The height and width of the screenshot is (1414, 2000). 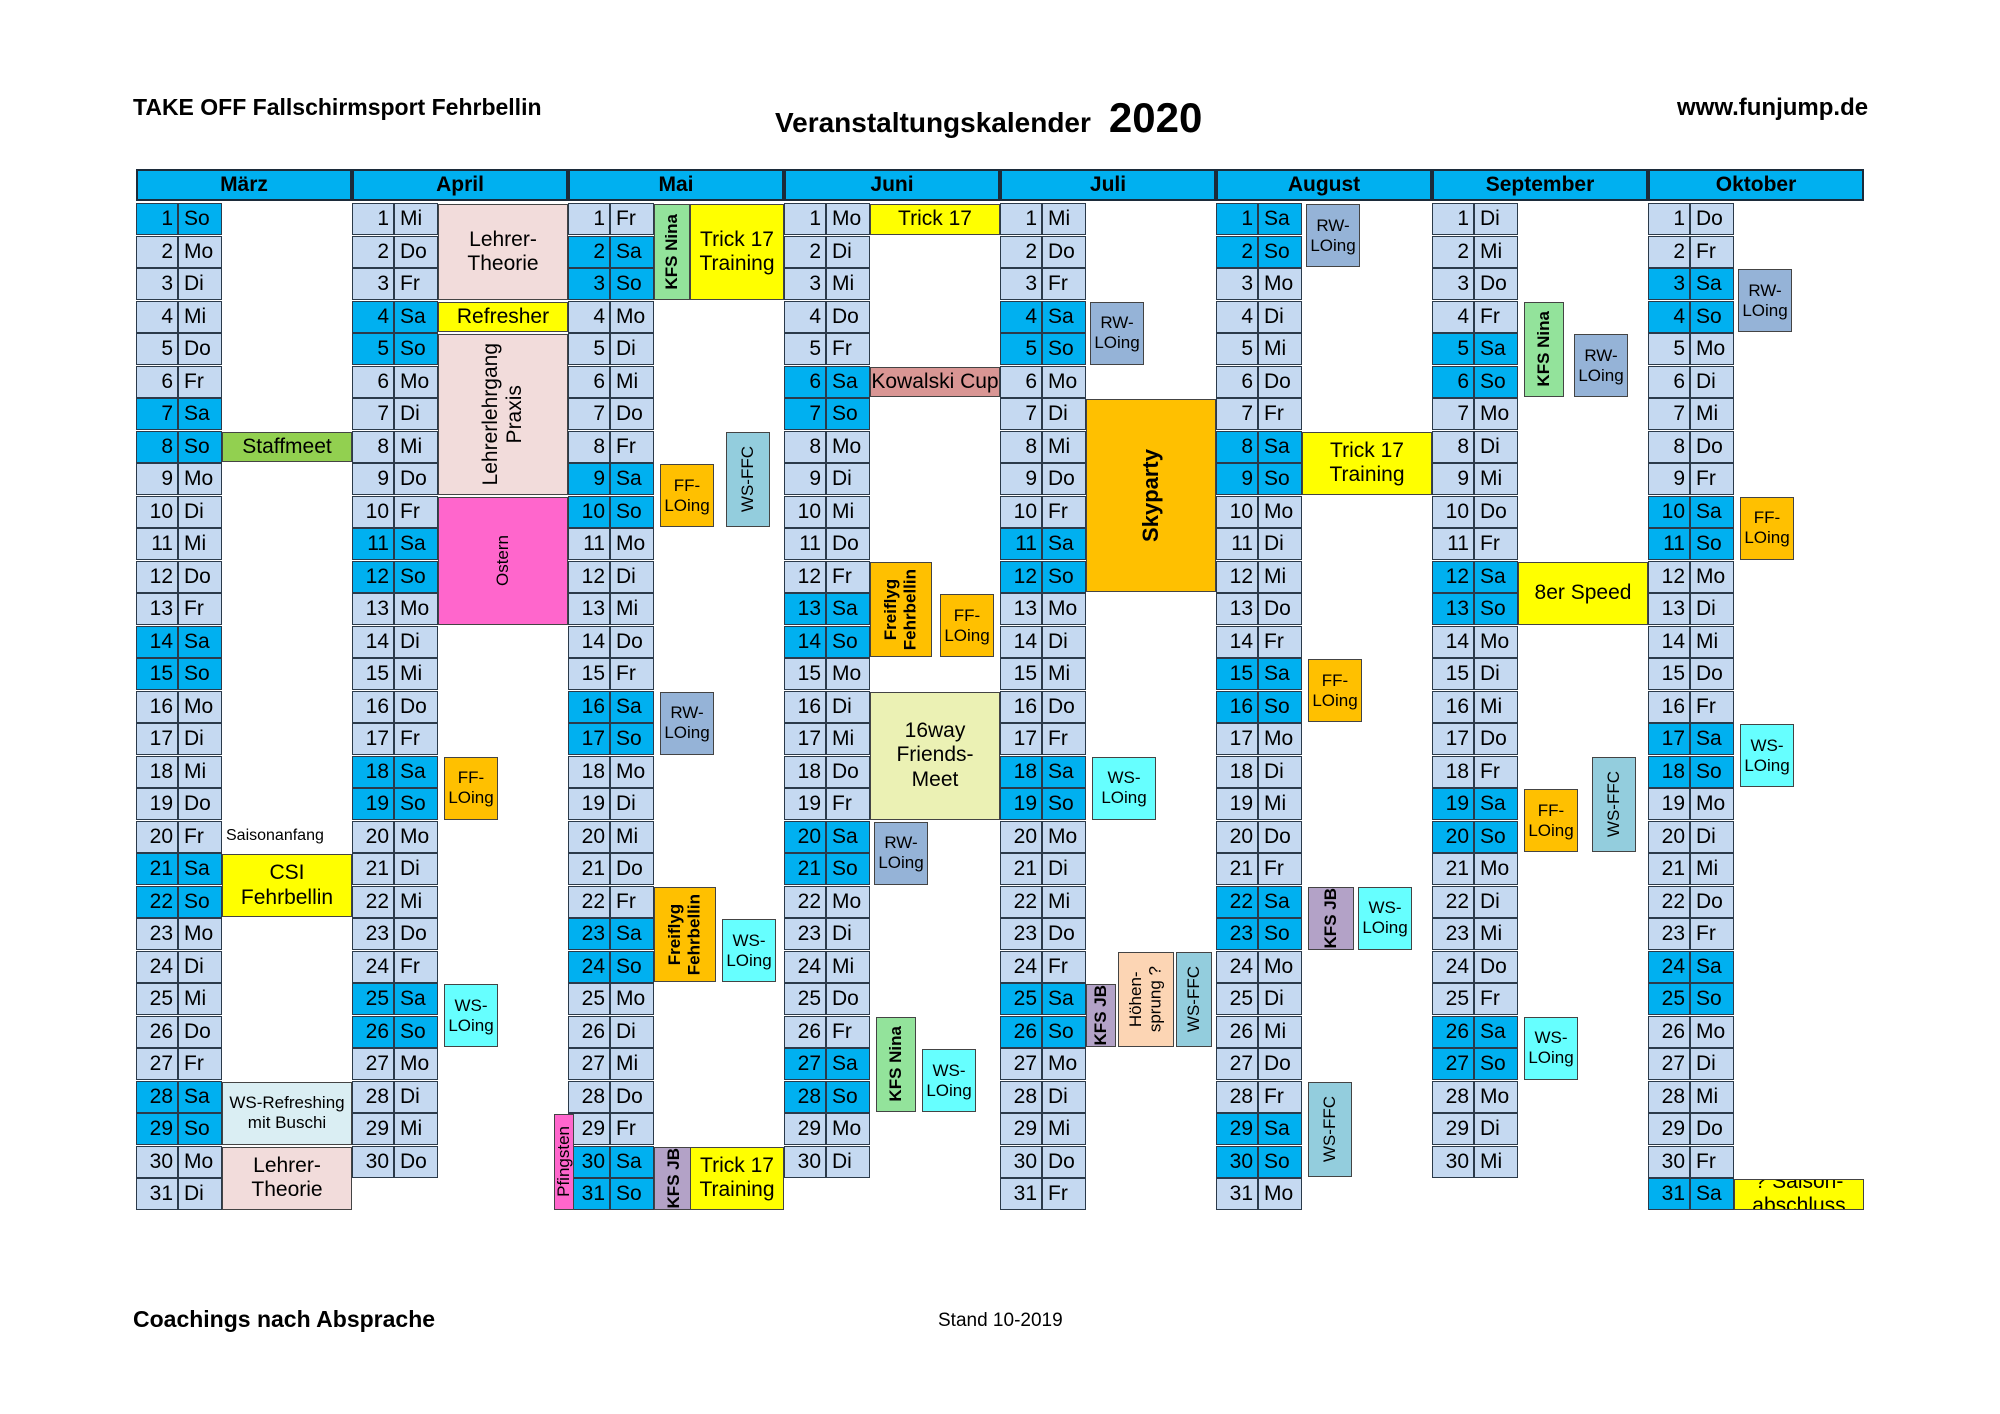 I want to click on event-ostern: Ostern, so click(x=503, y=560).